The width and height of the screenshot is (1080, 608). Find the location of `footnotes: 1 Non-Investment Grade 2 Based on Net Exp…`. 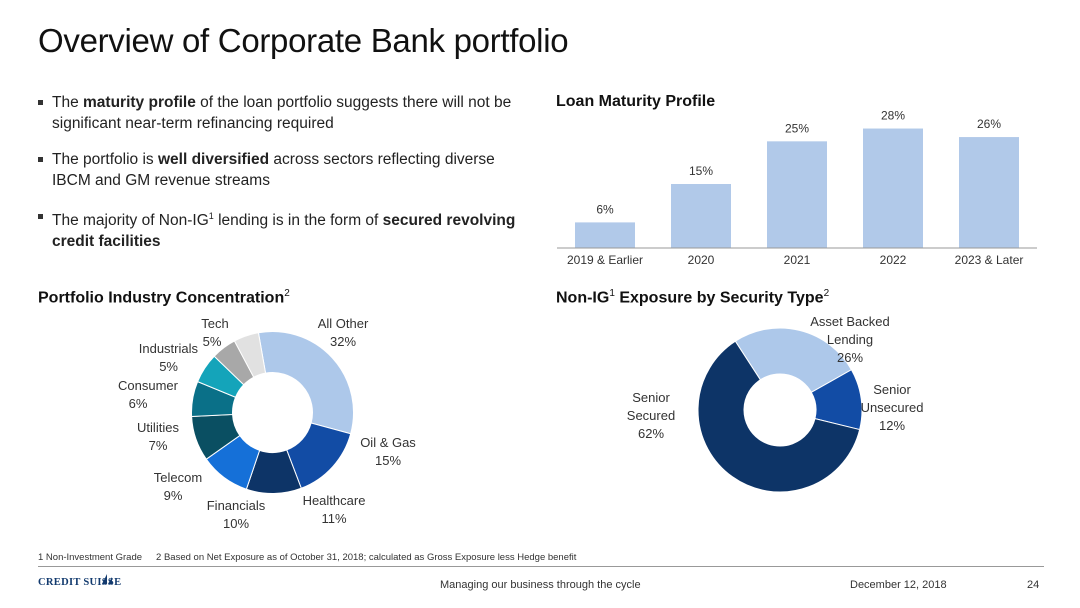

footnotes: 1 Non-Investment Grade 2 Based on Net Exp… is located at coordinates (314, 557).